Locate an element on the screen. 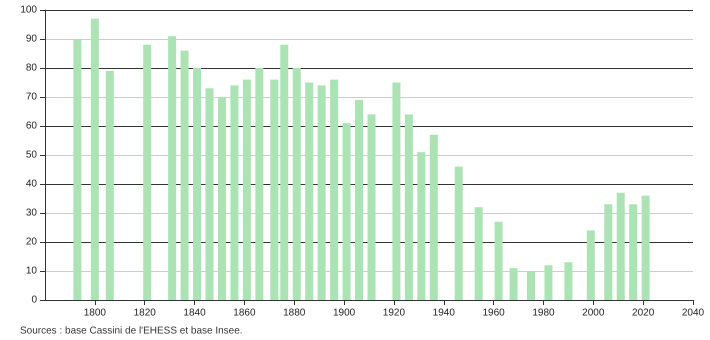  source-note: Sources : base Cassini de l'EHESS et base Insee. is located at coordinates (131, 331).